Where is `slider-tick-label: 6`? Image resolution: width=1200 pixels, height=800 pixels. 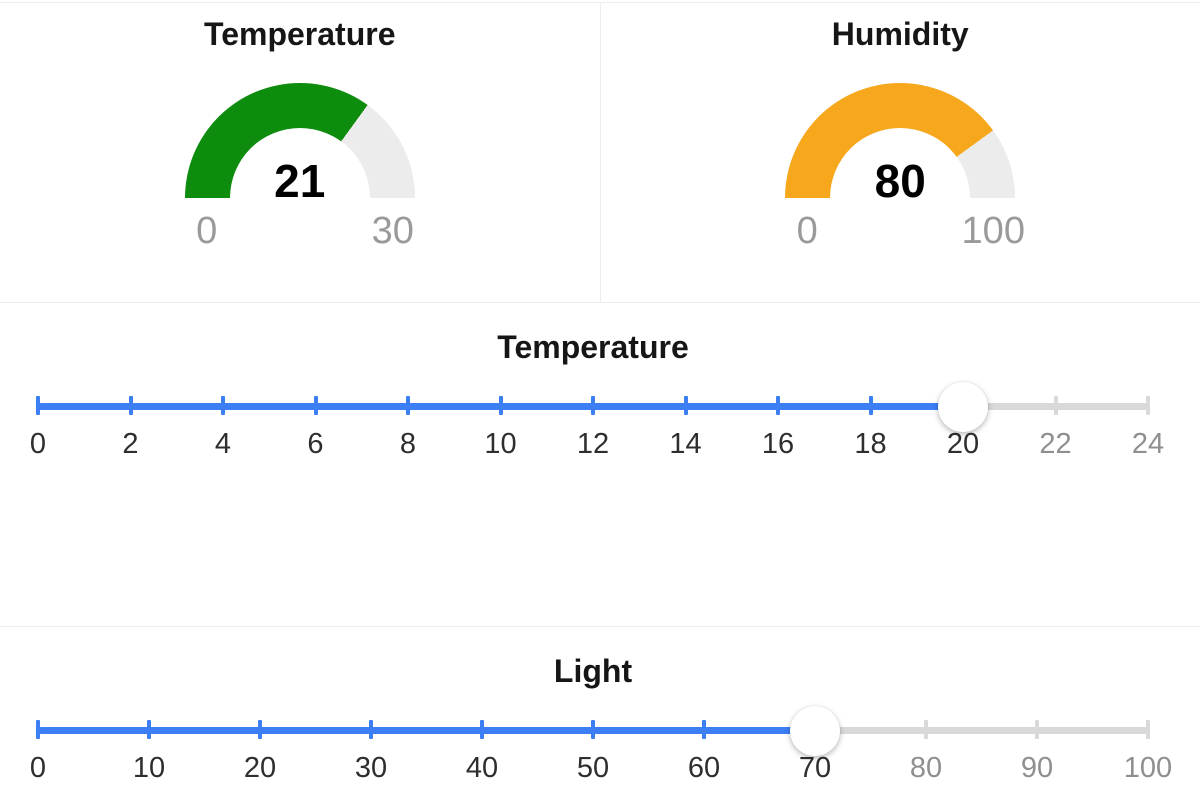
slider-tick-label: 6 is located at coordinates (315, 444).